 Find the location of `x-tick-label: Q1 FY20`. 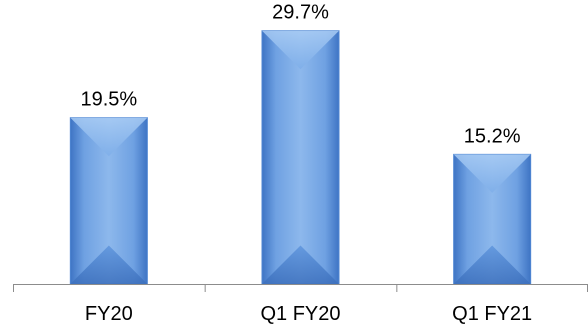

x-tick-label: Q1 FY20 is located at coordinates (300, 314).